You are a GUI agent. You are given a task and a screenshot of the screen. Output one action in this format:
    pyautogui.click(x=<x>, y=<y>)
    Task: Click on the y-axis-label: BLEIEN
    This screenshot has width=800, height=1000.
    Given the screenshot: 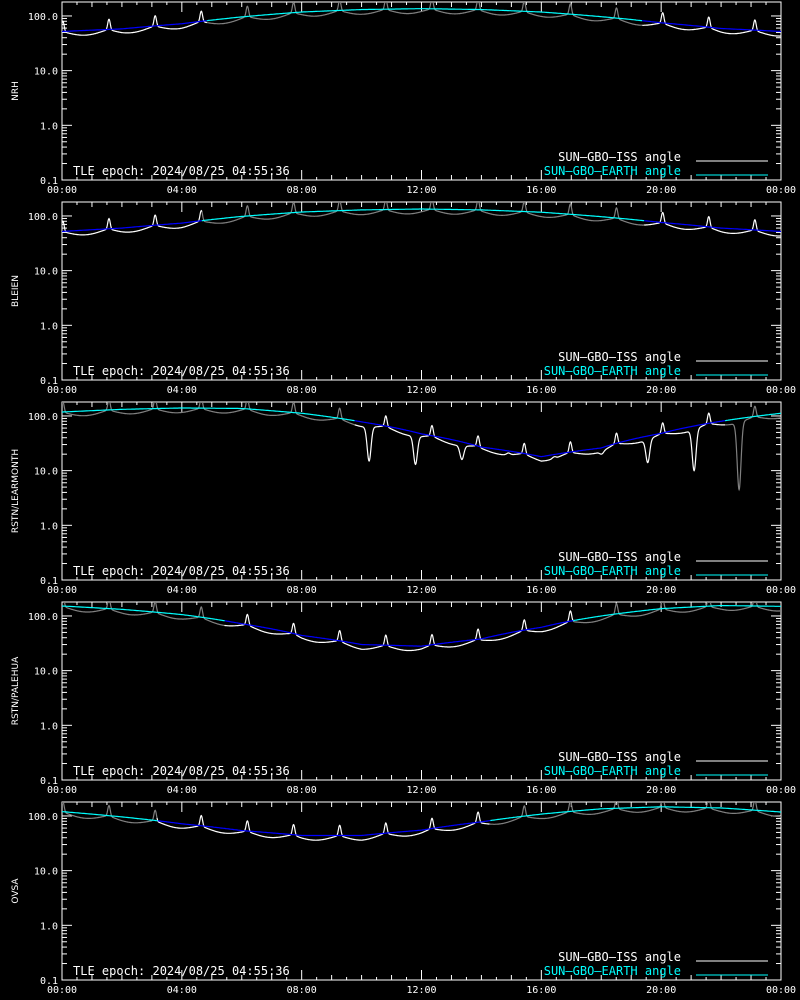 What is the action you would take?
    pyautogui.click(x=16, y=291)
    